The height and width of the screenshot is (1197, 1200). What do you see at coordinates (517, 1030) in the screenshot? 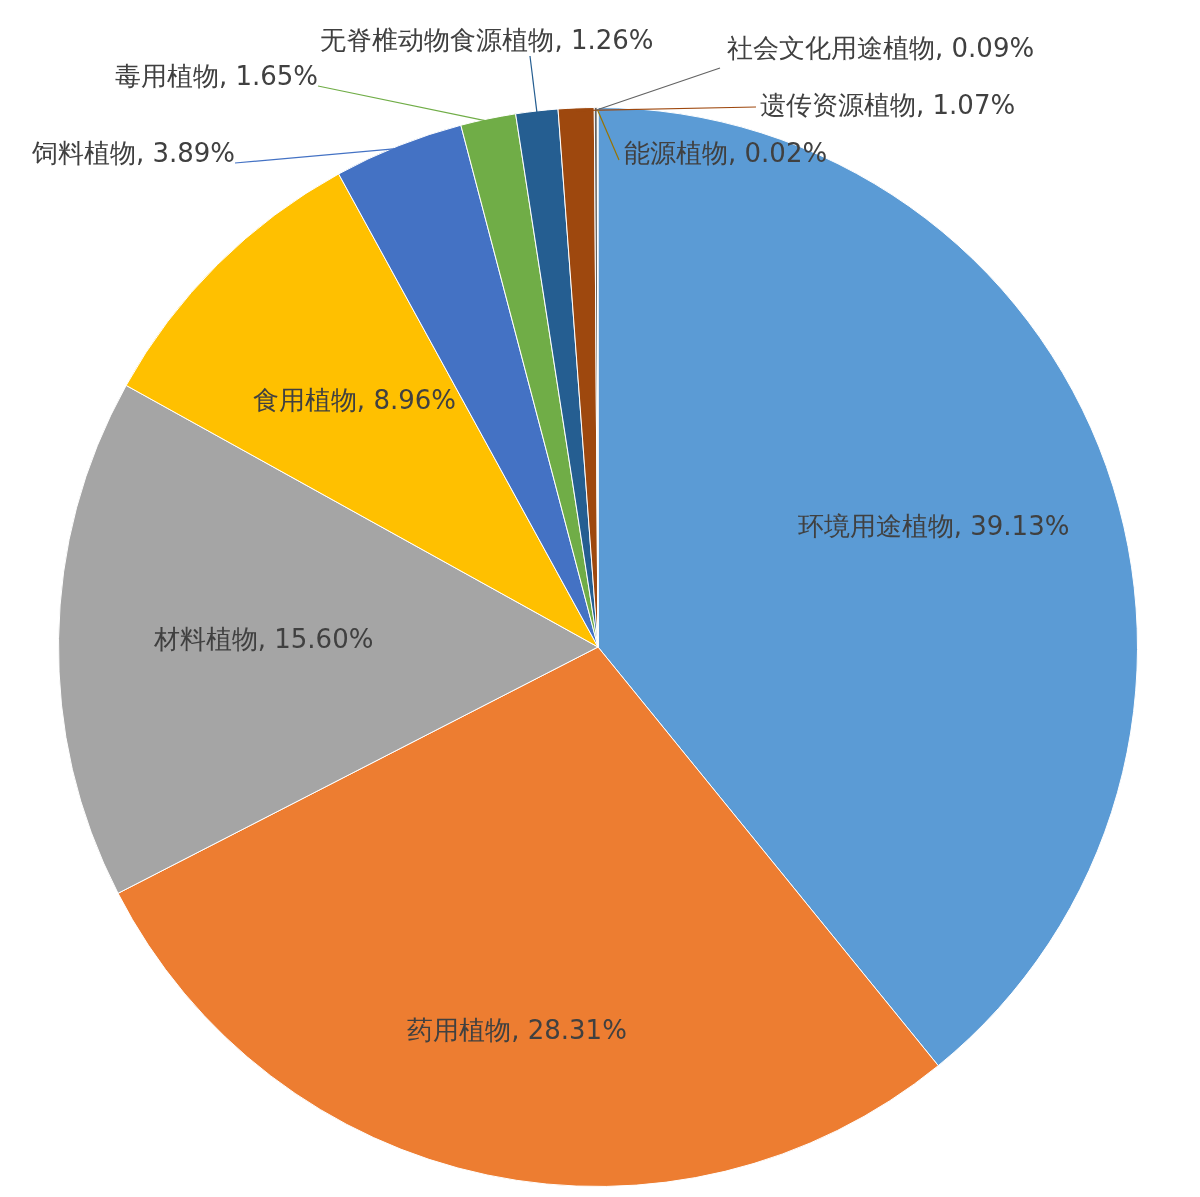
I see `slice-label: 药用植物, 28.31%` at bounding box center [517, 1030].